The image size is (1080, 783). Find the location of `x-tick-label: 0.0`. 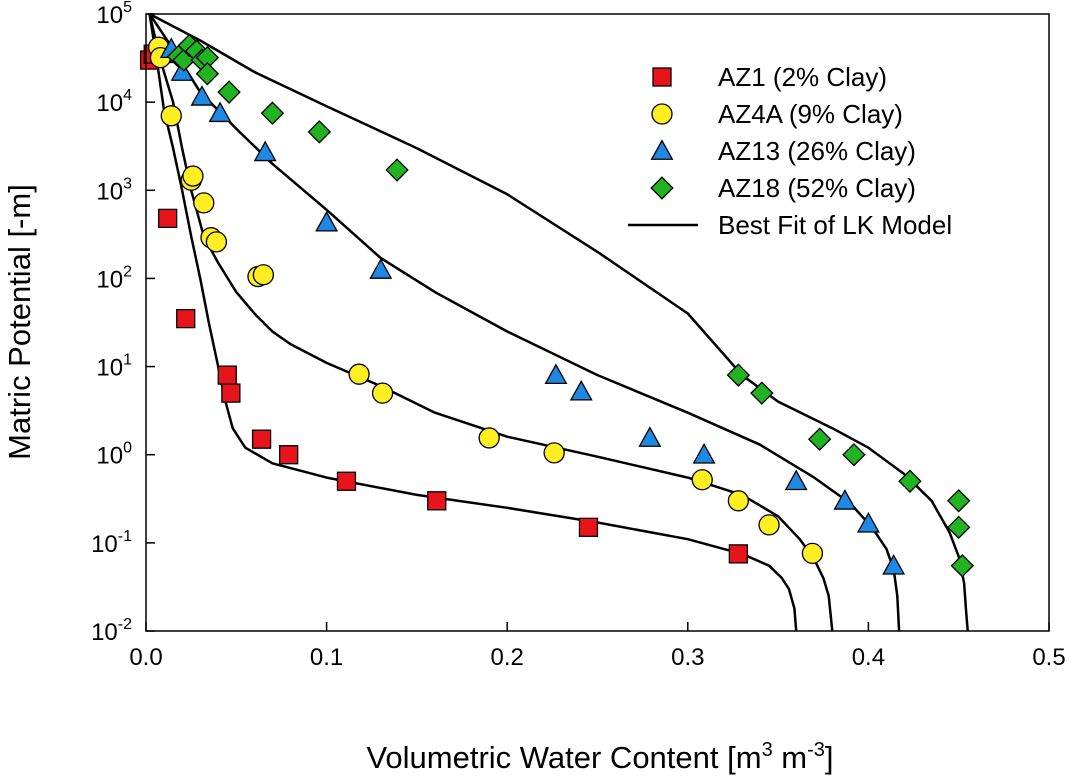

x-tick-label: 0.0 is located at coordinates (145, 657).